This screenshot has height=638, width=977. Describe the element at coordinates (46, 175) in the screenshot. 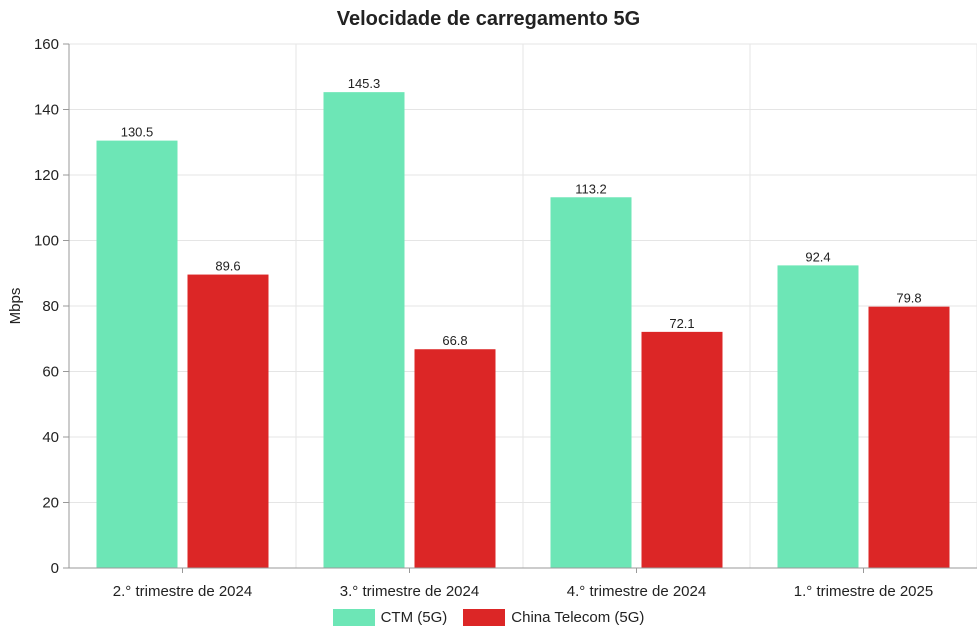

I see `y-tick-label: 120` at that location.